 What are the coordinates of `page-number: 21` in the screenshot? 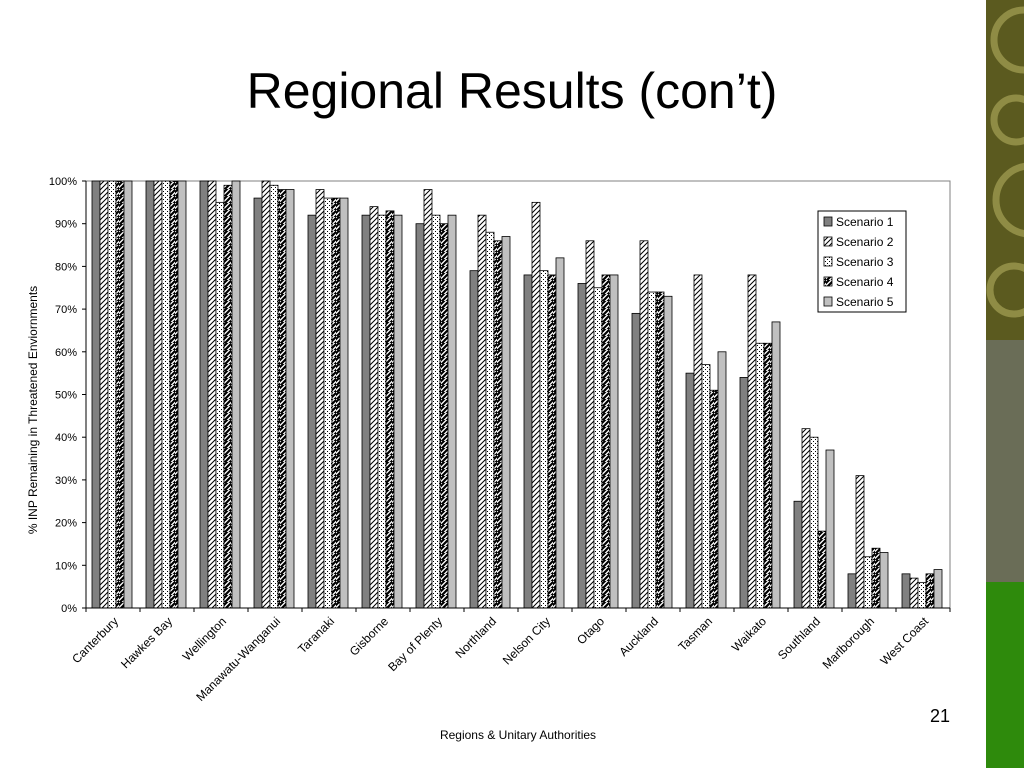 It's located at (940, 716).